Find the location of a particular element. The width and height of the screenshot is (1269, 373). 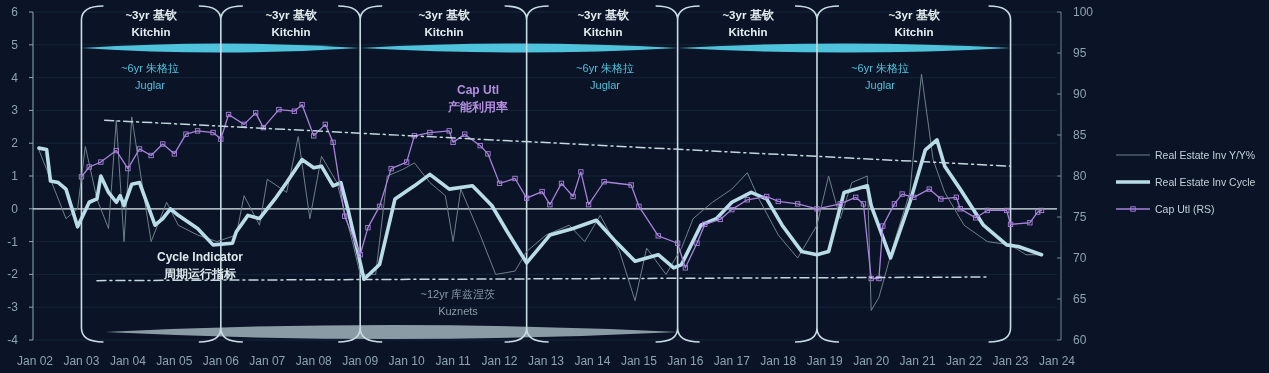

x-tick-label: Jan 05 is located at coordinates (174, 361).